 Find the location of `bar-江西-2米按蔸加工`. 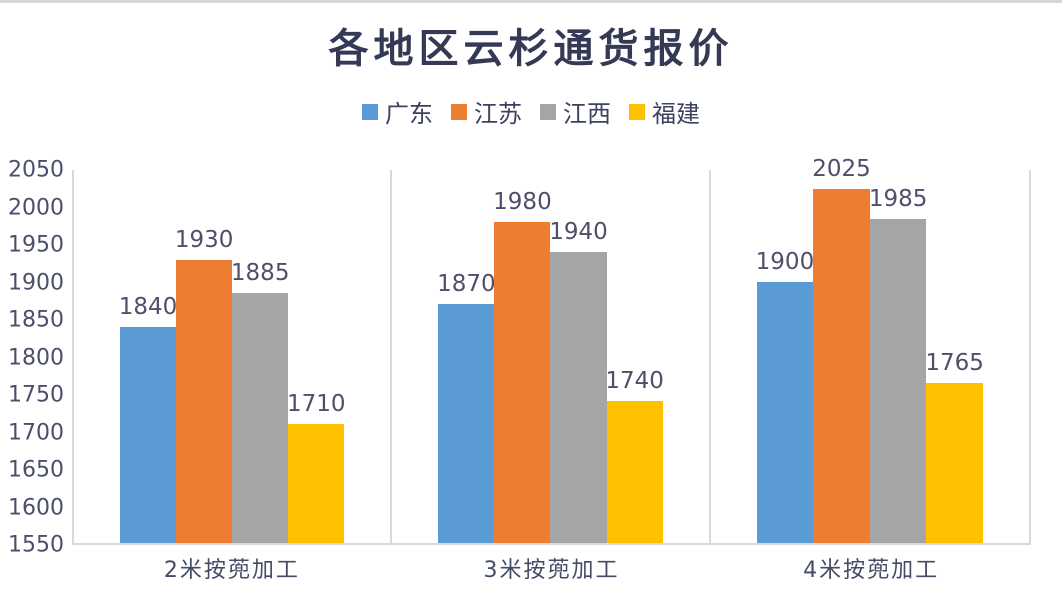

bar-江西-2米按蔸加工 is located at coordinates (260, 418).